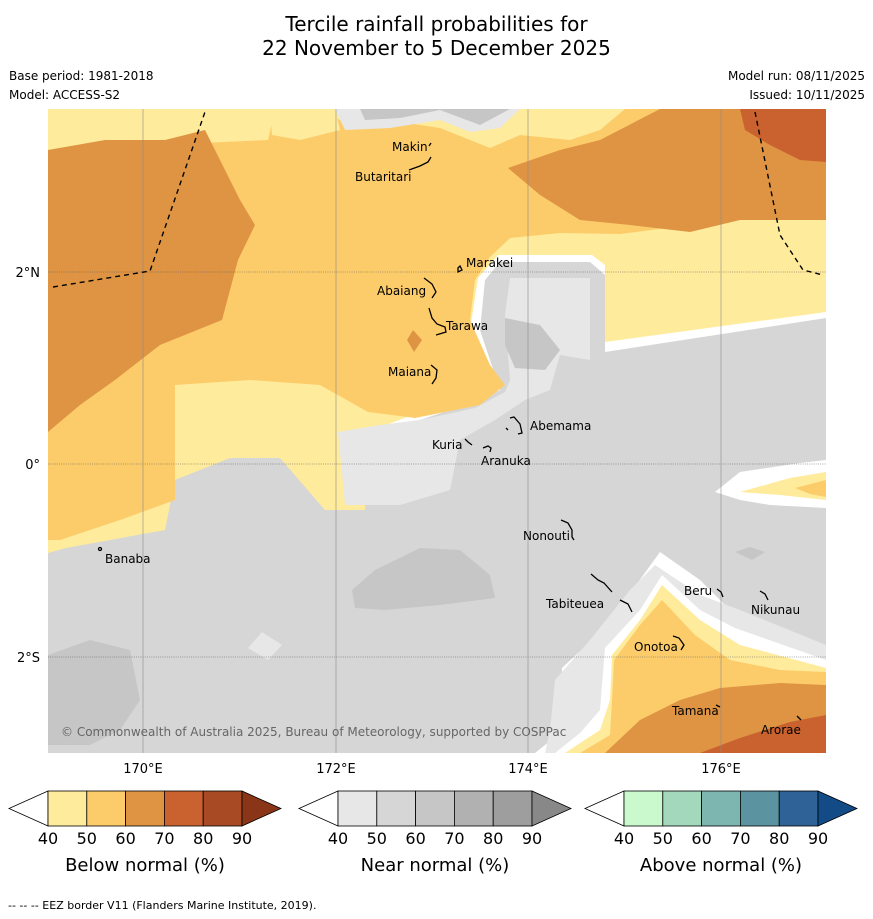  I want to click on island-shape-banaba, so click(100, 549).